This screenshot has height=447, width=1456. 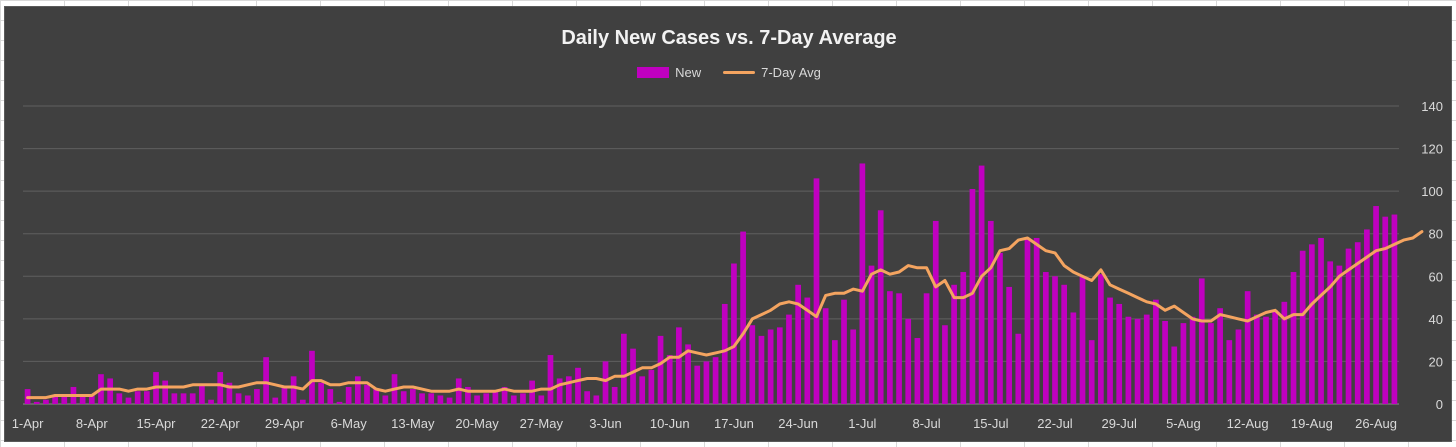 I want to click on x-tick-label: 22-Apr, so click(x=221, y=423).